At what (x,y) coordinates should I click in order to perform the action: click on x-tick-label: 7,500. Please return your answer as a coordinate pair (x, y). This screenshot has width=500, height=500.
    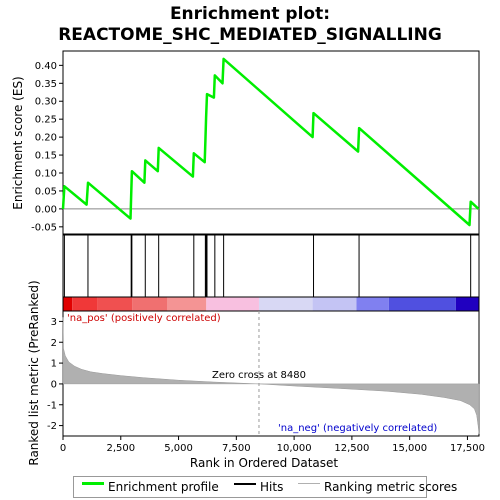
    Looking at the image, I should click on (236, 448).